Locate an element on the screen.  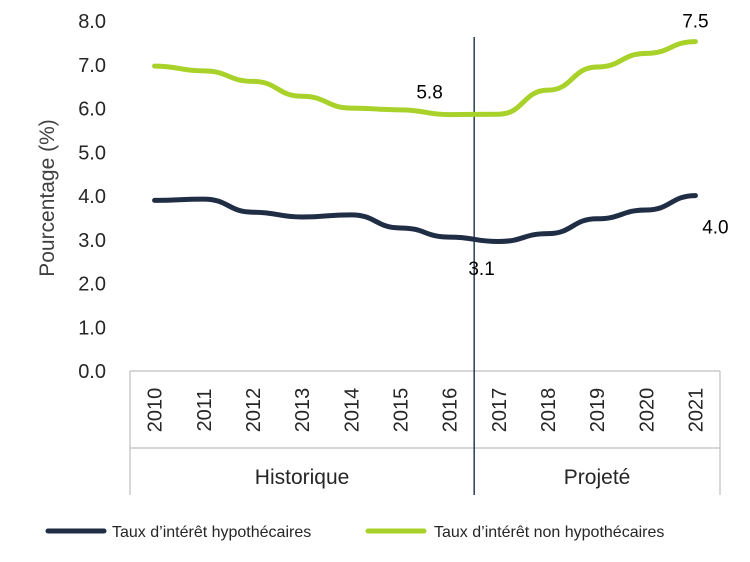
series-line-non-mortgage is located at coordinates (425, 78).